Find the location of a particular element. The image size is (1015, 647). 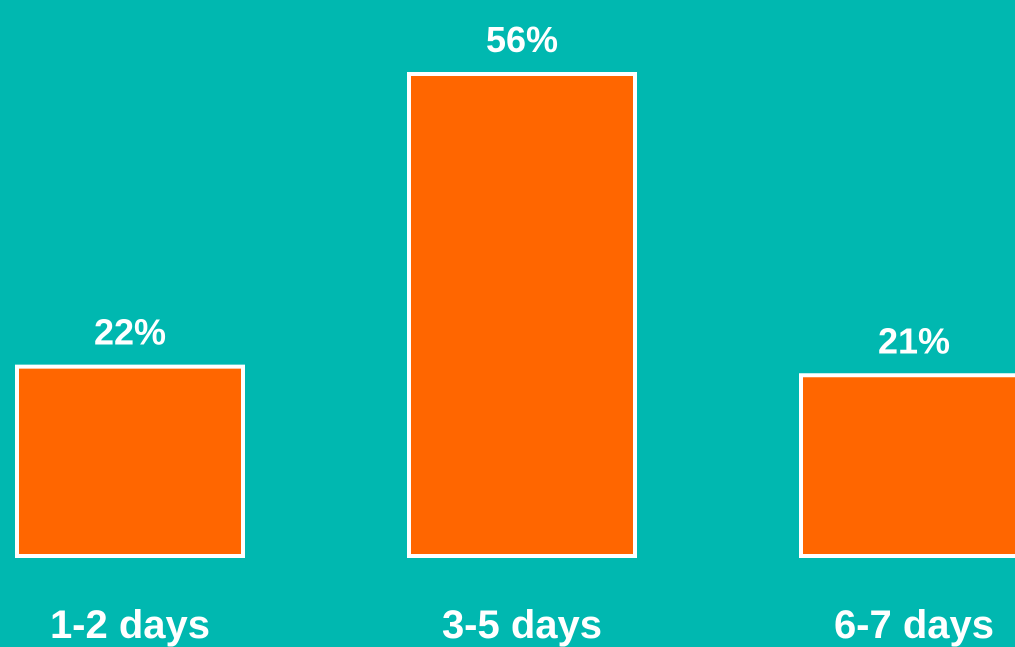

value-label-2: 56% is located at coordinates (522, 39).